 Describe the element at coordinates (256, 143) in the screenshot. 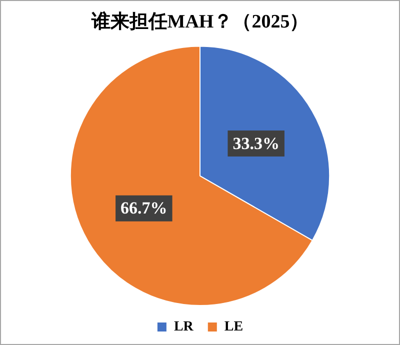

I see `data-label: 33.3%` at that location.